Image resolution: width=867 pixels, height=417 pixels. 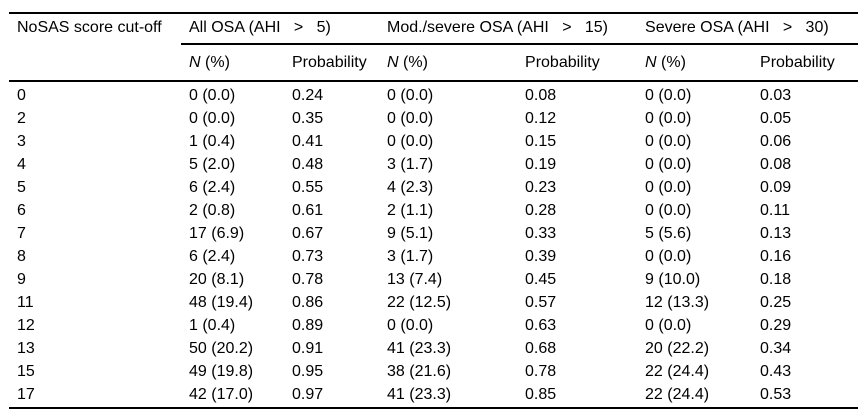 What do you see at coordinates (308, 371) in the screenshot?
I see `cell-all-osa-probability: 0.95` at bounding box center [308, 371].